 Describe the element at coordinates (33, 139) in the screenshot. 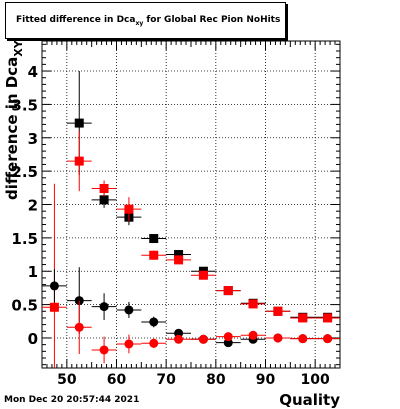

I see `y-tick-label: 3` at that location.